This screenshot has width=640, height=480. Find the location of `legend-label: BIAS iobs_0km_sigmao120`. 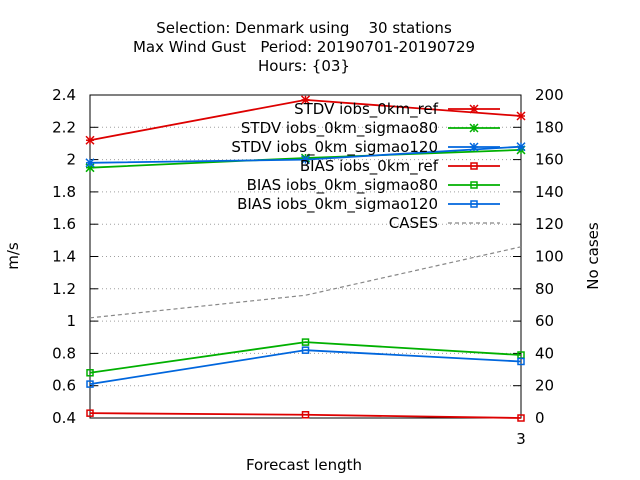

legend-label: BIAS iobs_0km_sigmao120 is located at coordinates (337, 204).